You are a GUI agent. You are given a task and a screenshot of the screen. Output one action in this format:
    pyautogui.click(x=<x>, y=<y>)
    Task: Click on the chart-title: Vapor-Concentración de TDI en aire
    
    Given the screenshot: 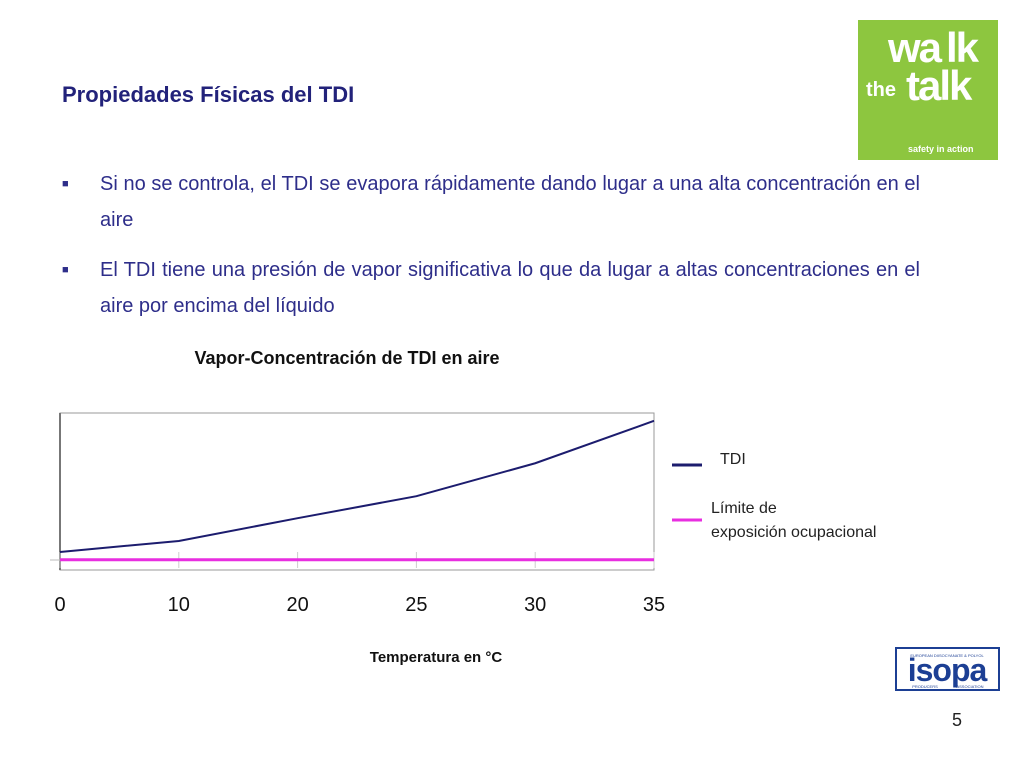 What is the action you would take?
    pyautogui.click(x=346, y=358)
    